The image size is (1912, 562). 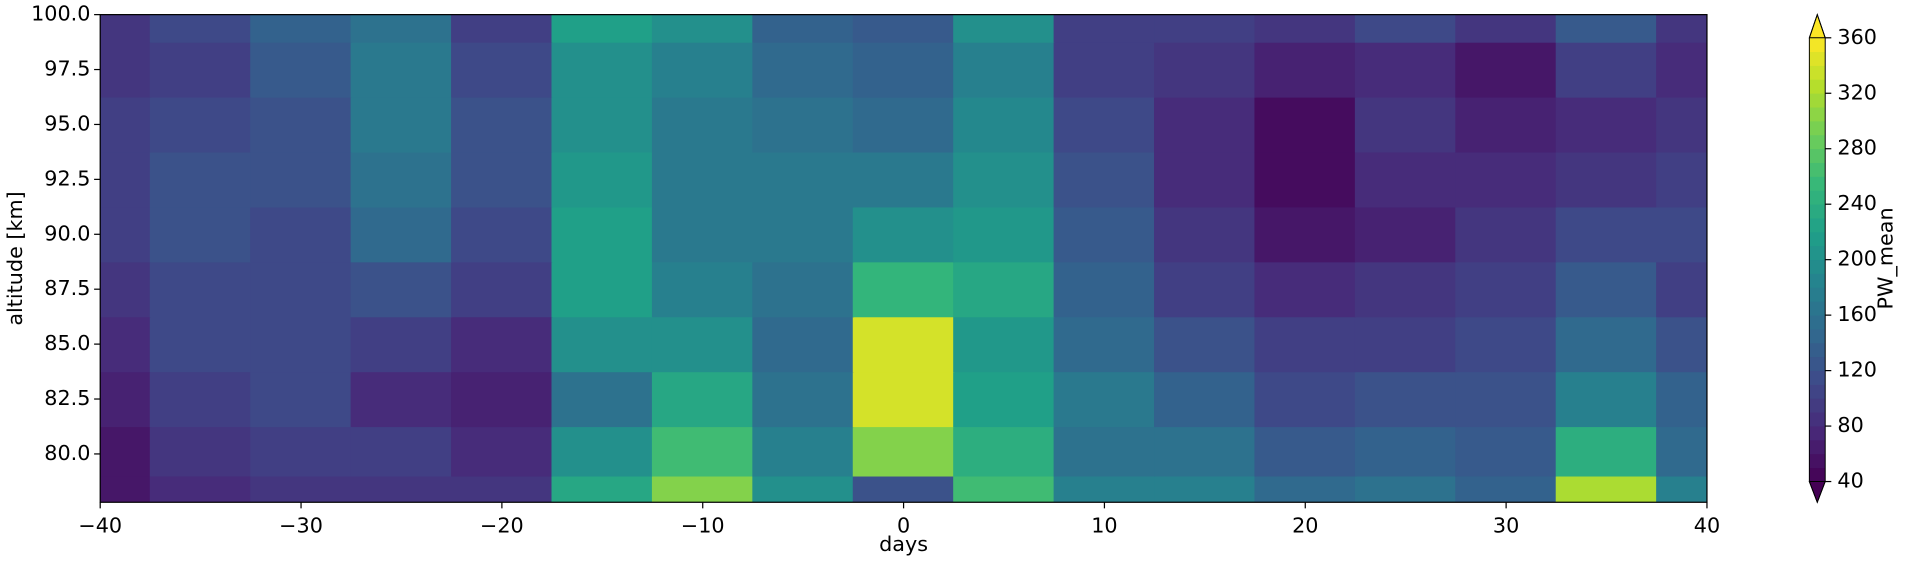 What do you see at coordinates (903, 526) in the screenshot?
I see `x-tick-label: 0` at bounding box center [903, 526].